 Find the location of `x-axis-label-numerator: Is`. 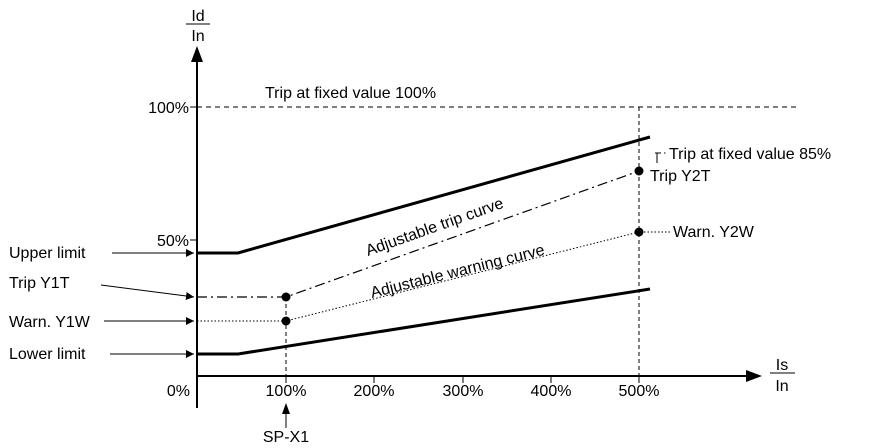

x-axis-label-numerator: Is is located at coordinates (782, 365).